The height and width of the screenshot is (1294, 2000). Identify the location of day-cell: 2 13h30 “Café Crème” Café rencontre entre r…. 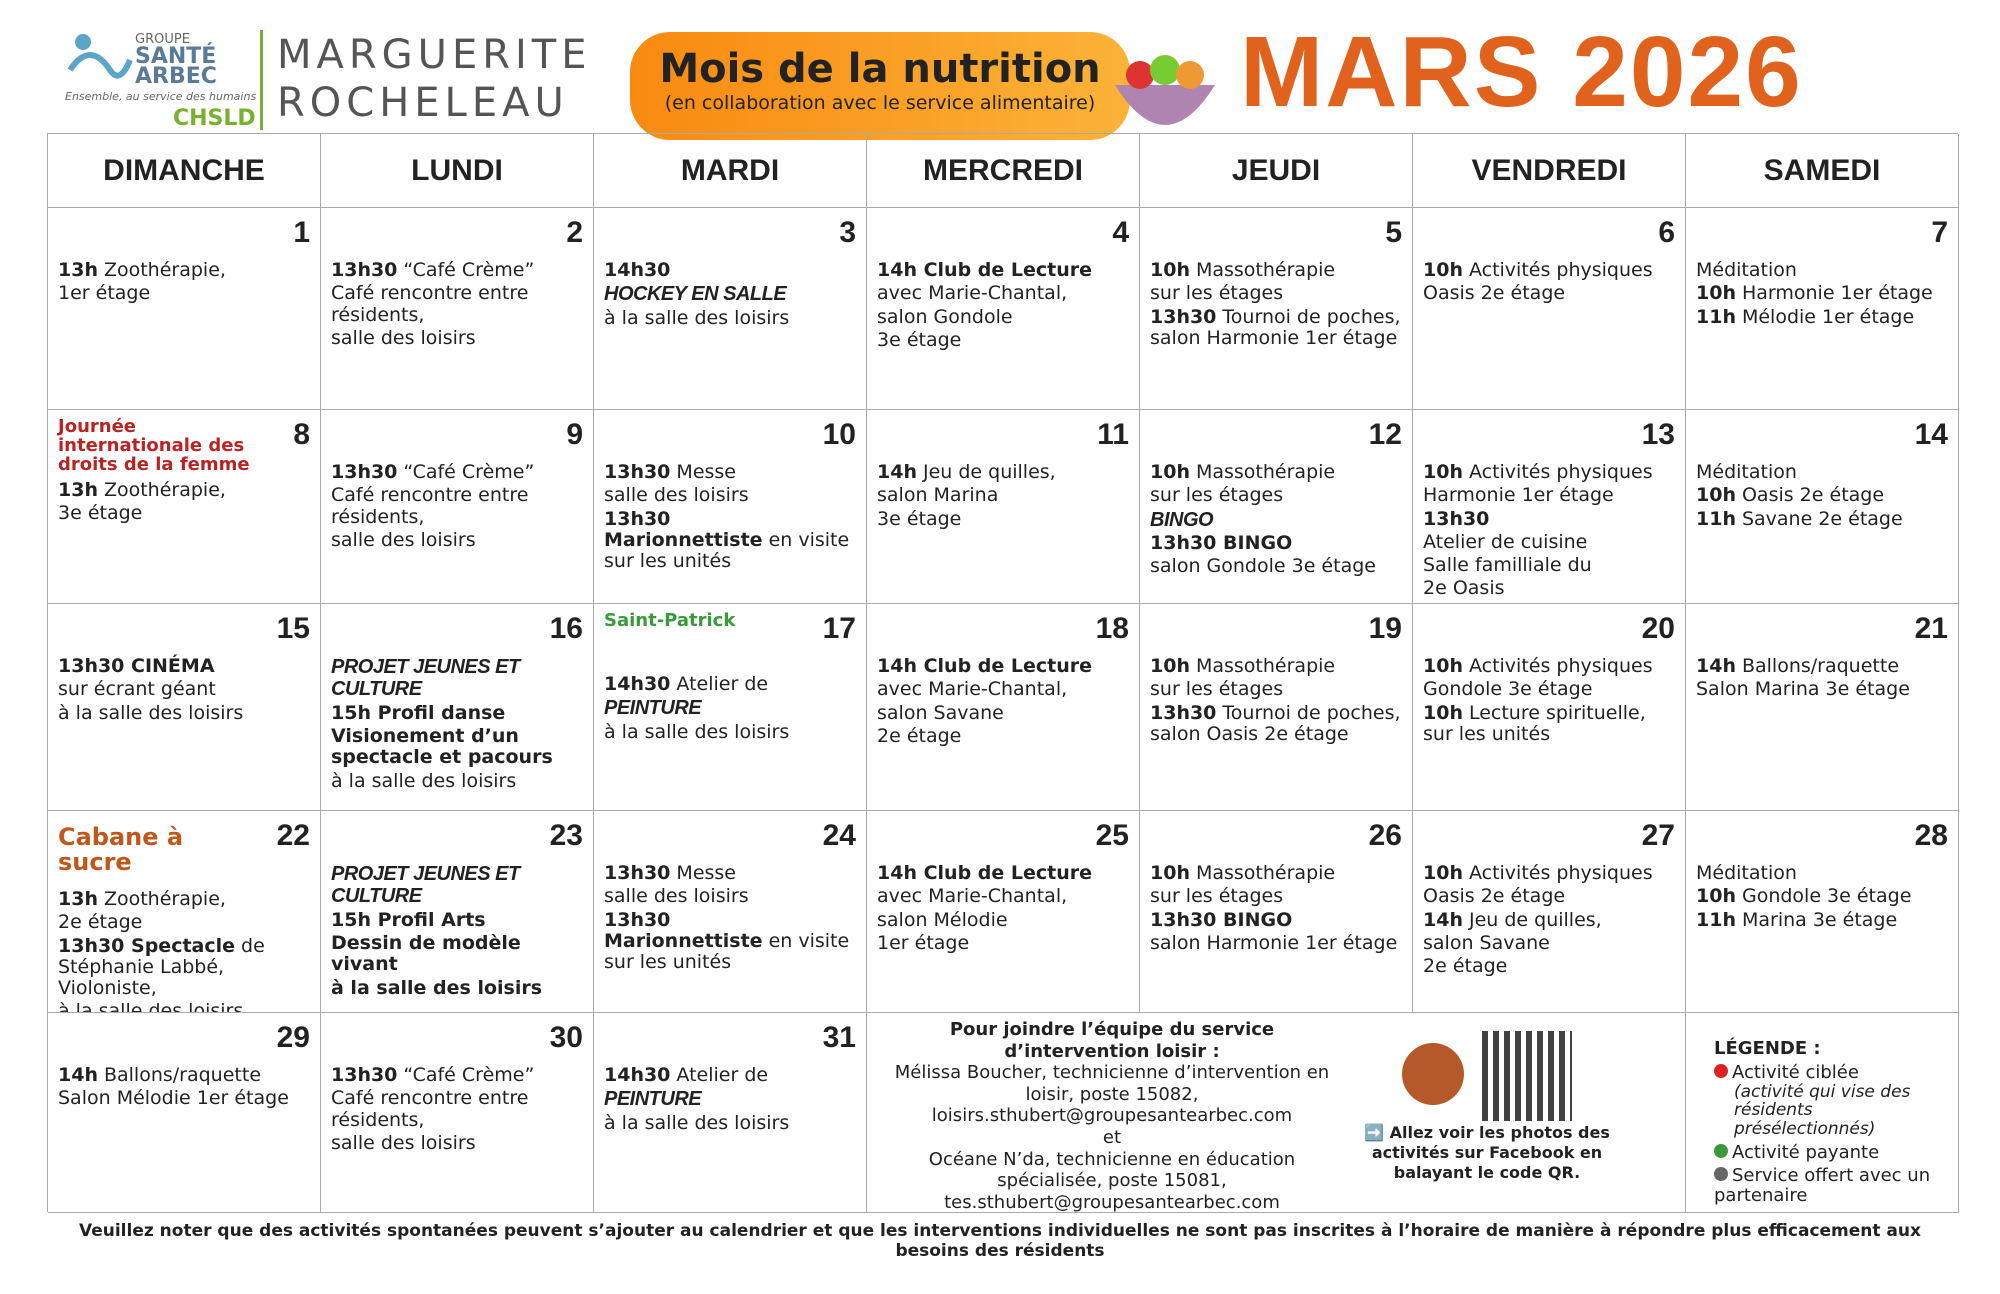
(457, 309).